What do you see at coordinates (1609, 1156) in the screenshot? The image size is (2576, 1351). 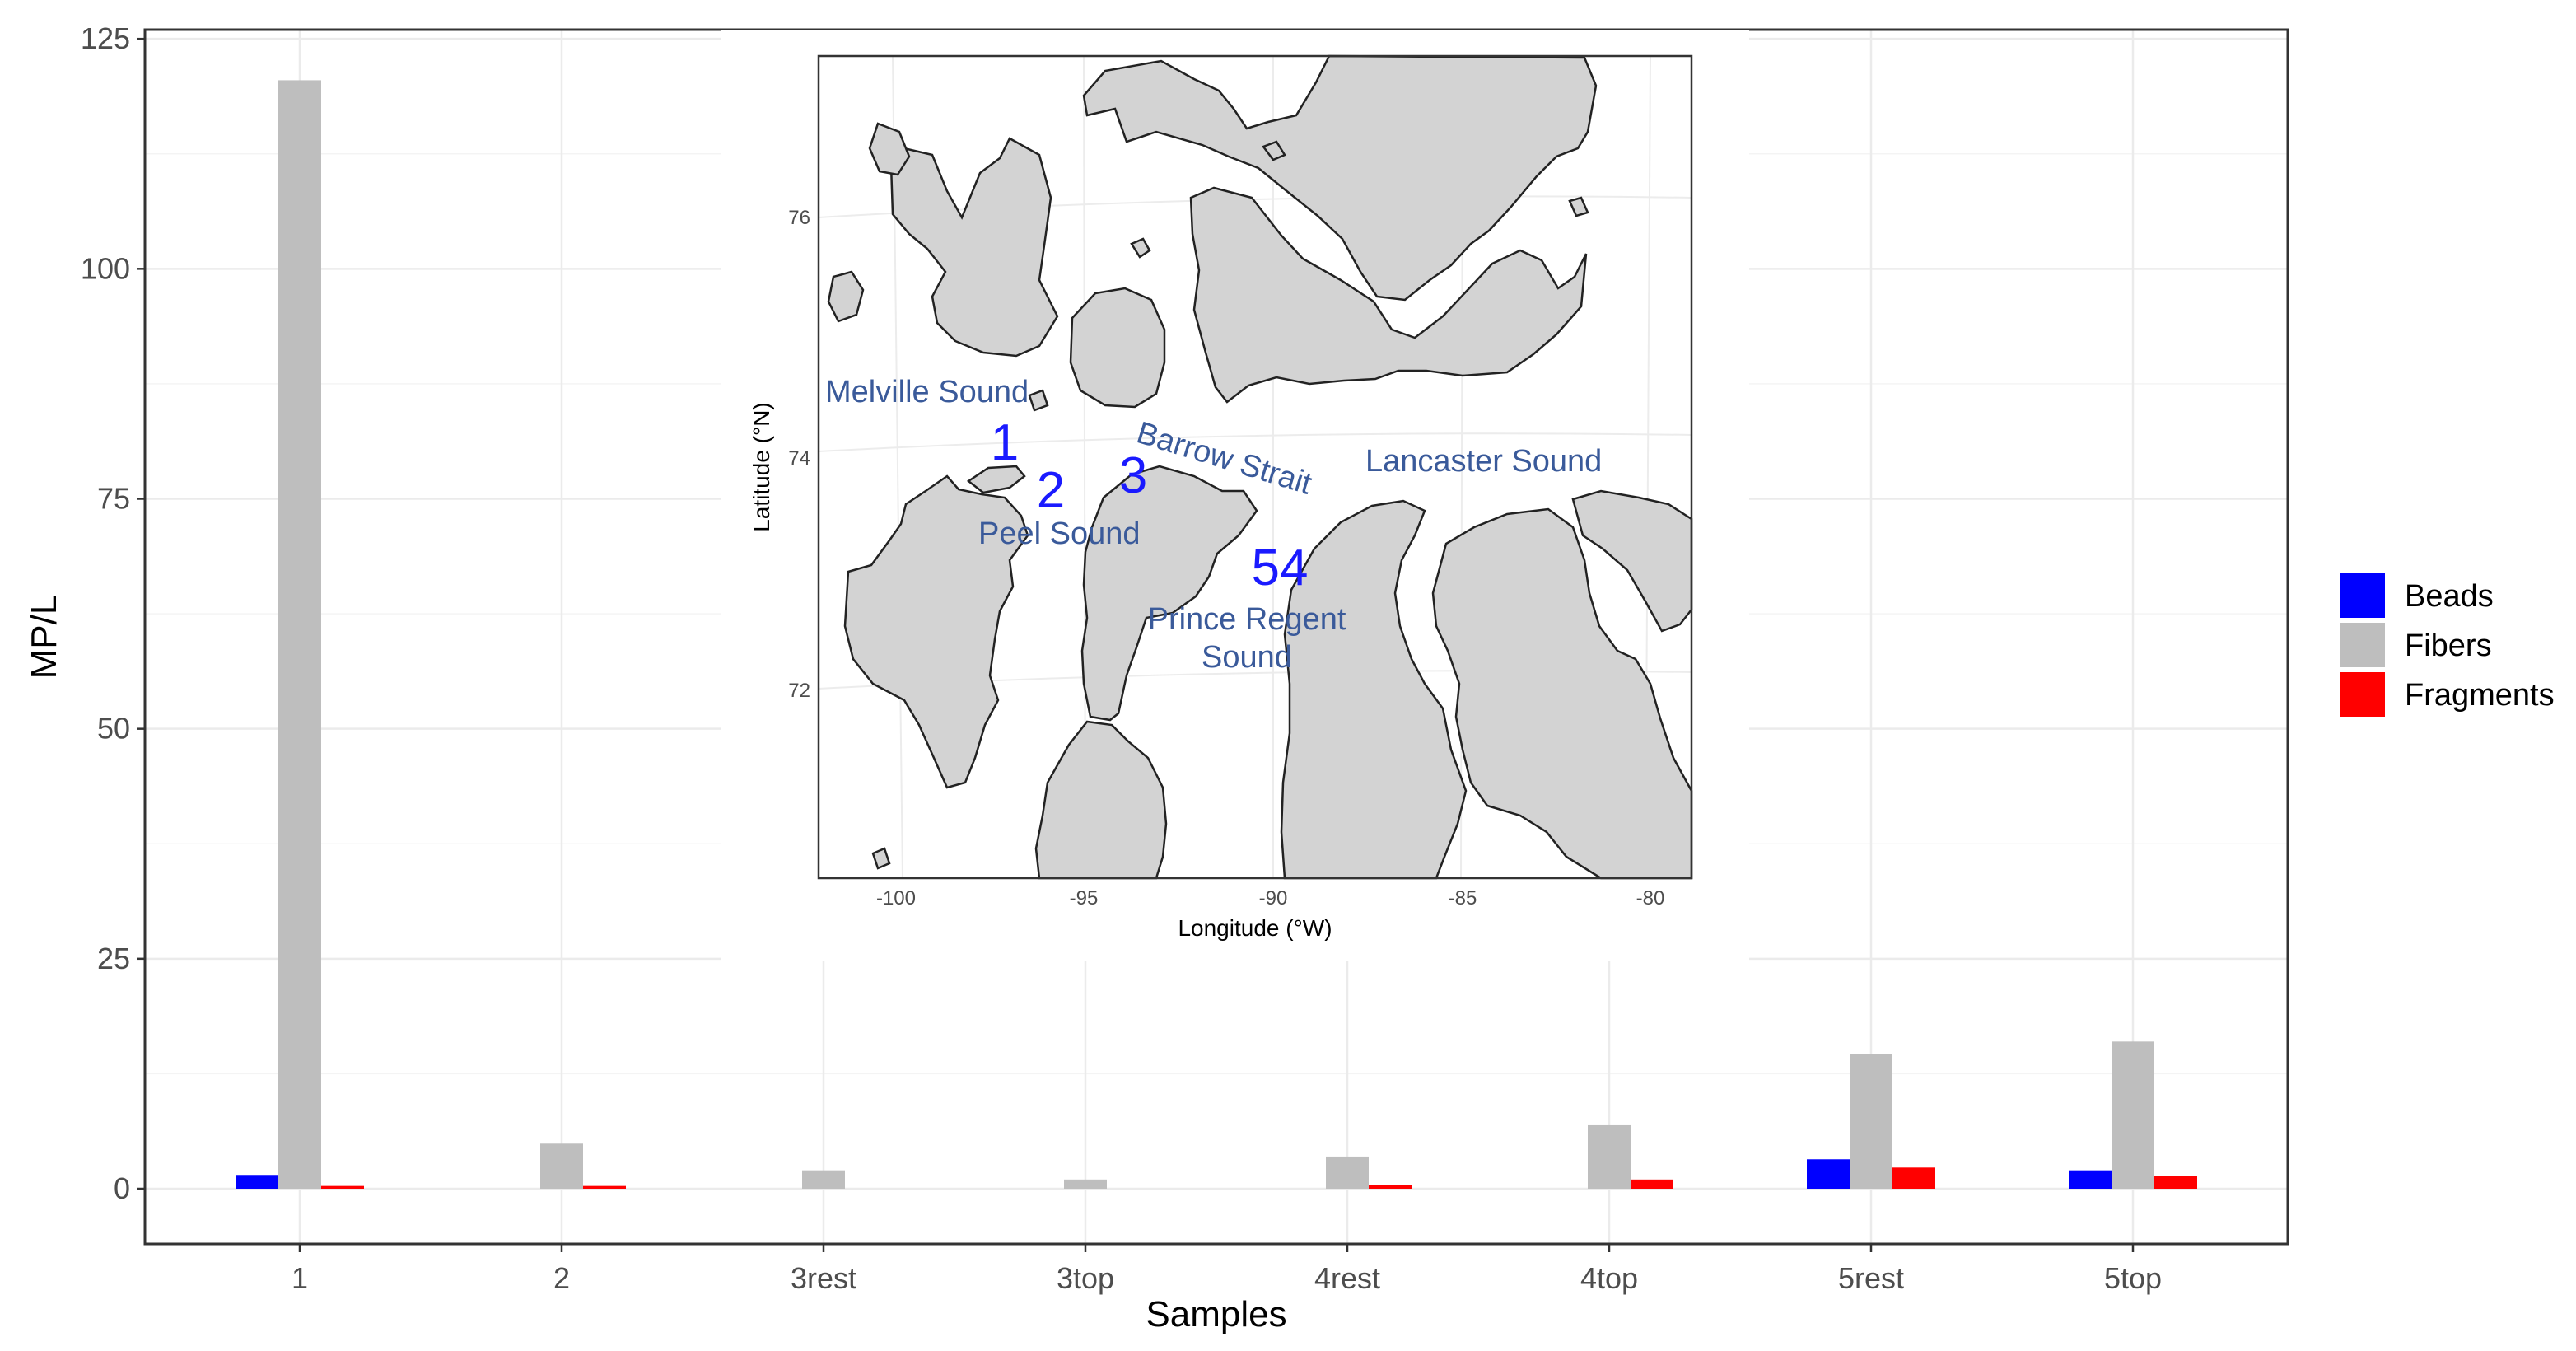 I see `bar-fibers-4top` at bounding box center [1609, 1156].